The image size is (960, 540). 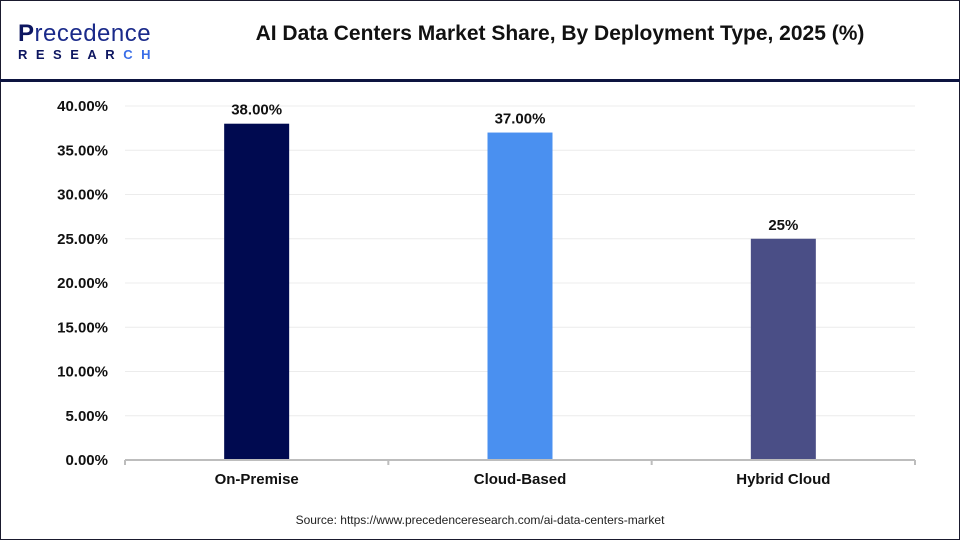 I want to click on x-category-label: On-Premise, so click(x=257, y=479).